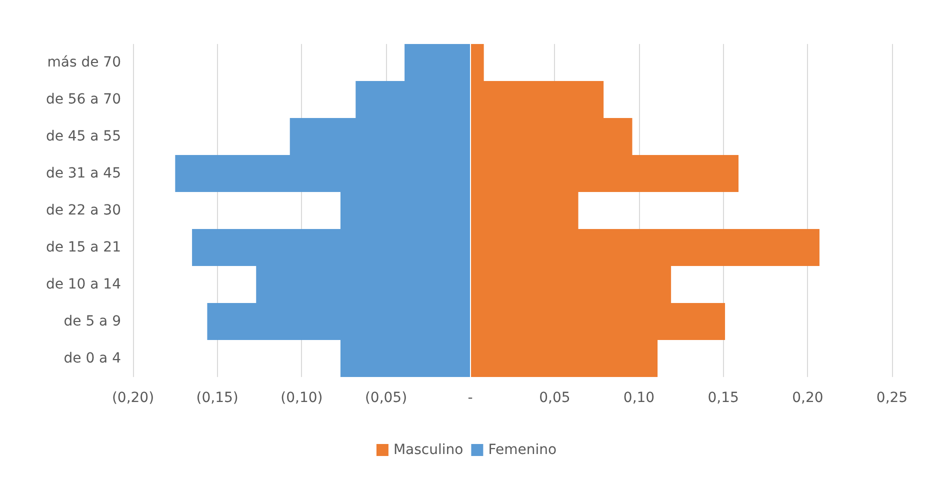  Describe the element at coordinates (84, 62) in the screenshot. I see `y-tick-label: más de 70` at that location.